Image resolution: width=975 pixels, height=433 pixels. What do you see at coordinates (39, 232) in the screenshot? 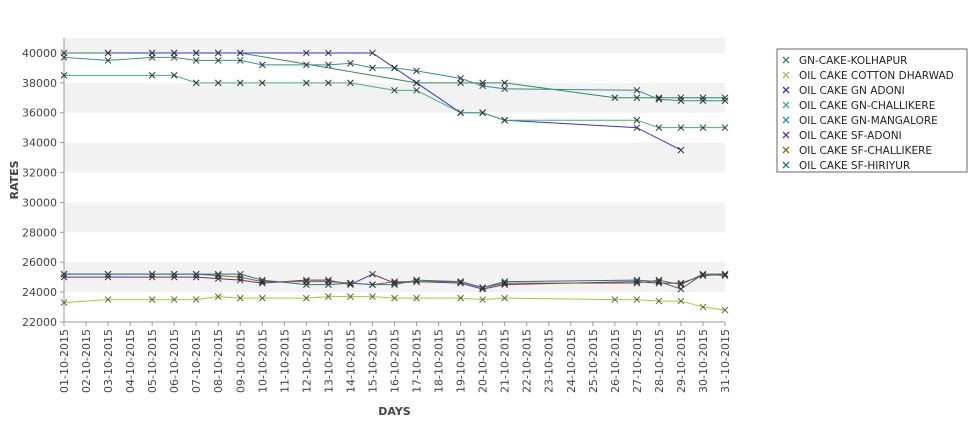
I see `y-tick-label: 28000` at bounding box center [39, 232].